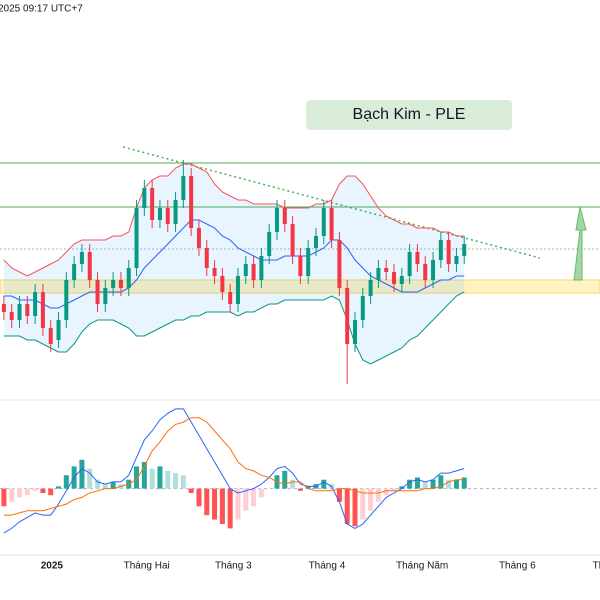 Image resolution: width=600 pixels, height=600 pixels. Describe the element at coordinates (233, 566) in the screenshot. I see `x-tick-label: Tháng 3` at that location.